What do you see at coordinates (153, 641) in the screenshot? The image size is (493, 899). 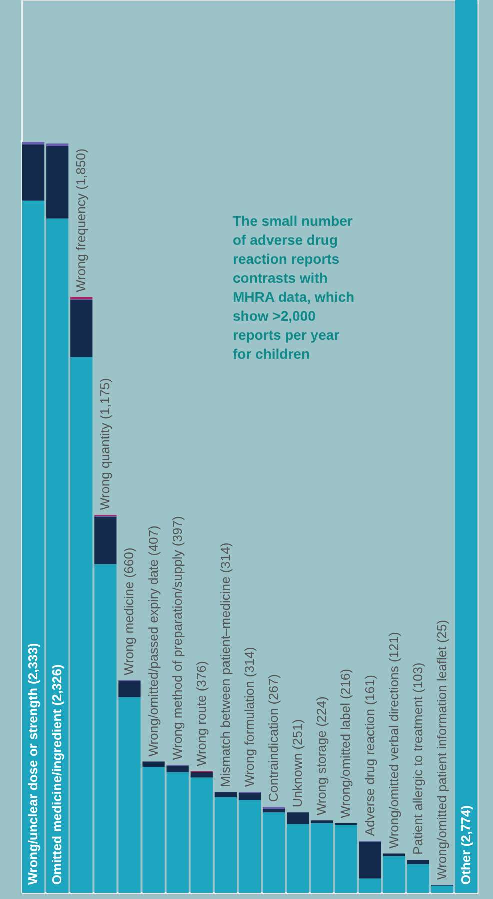 I see `x-tick-label: Wrong/omitted/passed expiry date (407)` at bounding box center [153, 641].